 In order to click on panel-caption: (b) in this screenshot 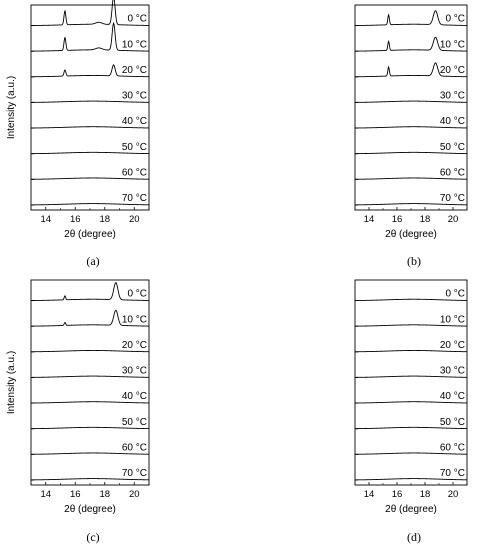, I will do `click(414, 261)`.